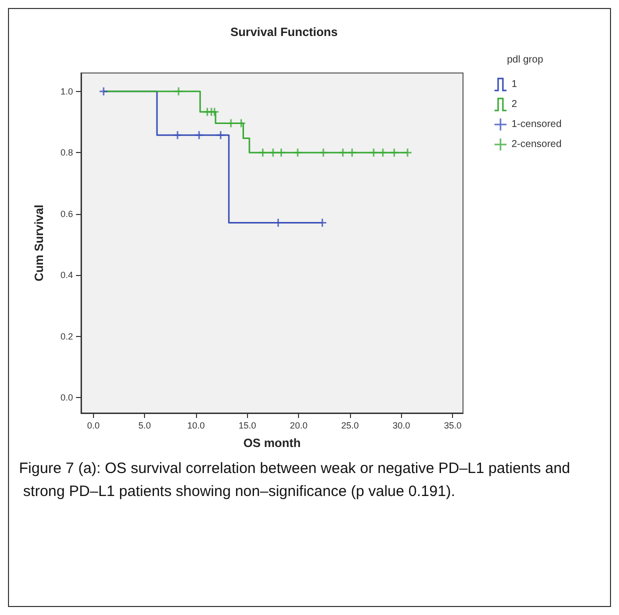 The image size is (619, 615). I want to click on caption: Figure 7 (a): OS survival correlation between weak or negative PD–L1 patients and strong PD–L1 patients showing non–significance (p value 0.191)., so click(294, 480).